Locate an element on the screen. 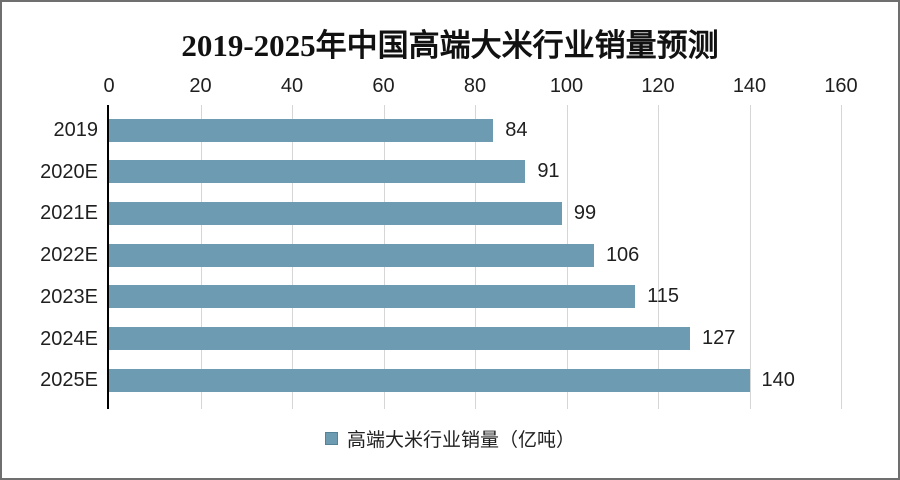  bar-value-label: 106 is located at coordinates (622, 254).